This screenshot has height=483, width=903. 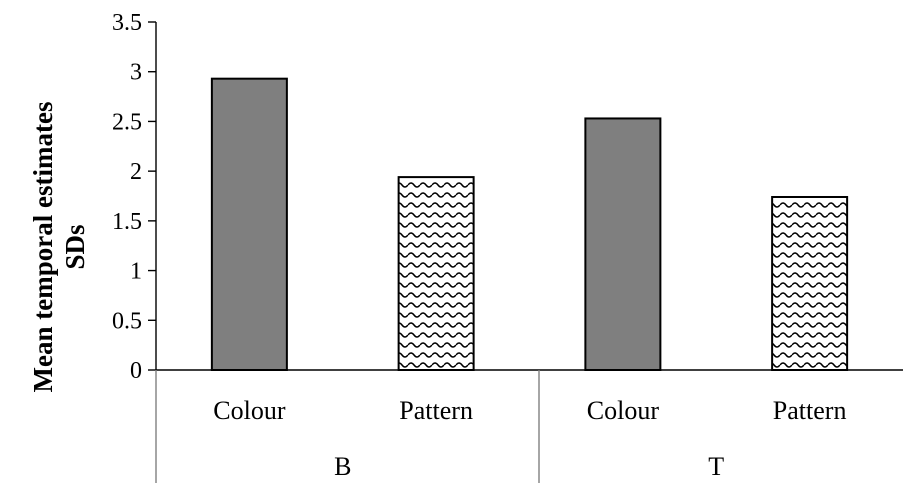 I want to click on y-tick-label: 1.5, so click(x=127, y=222).